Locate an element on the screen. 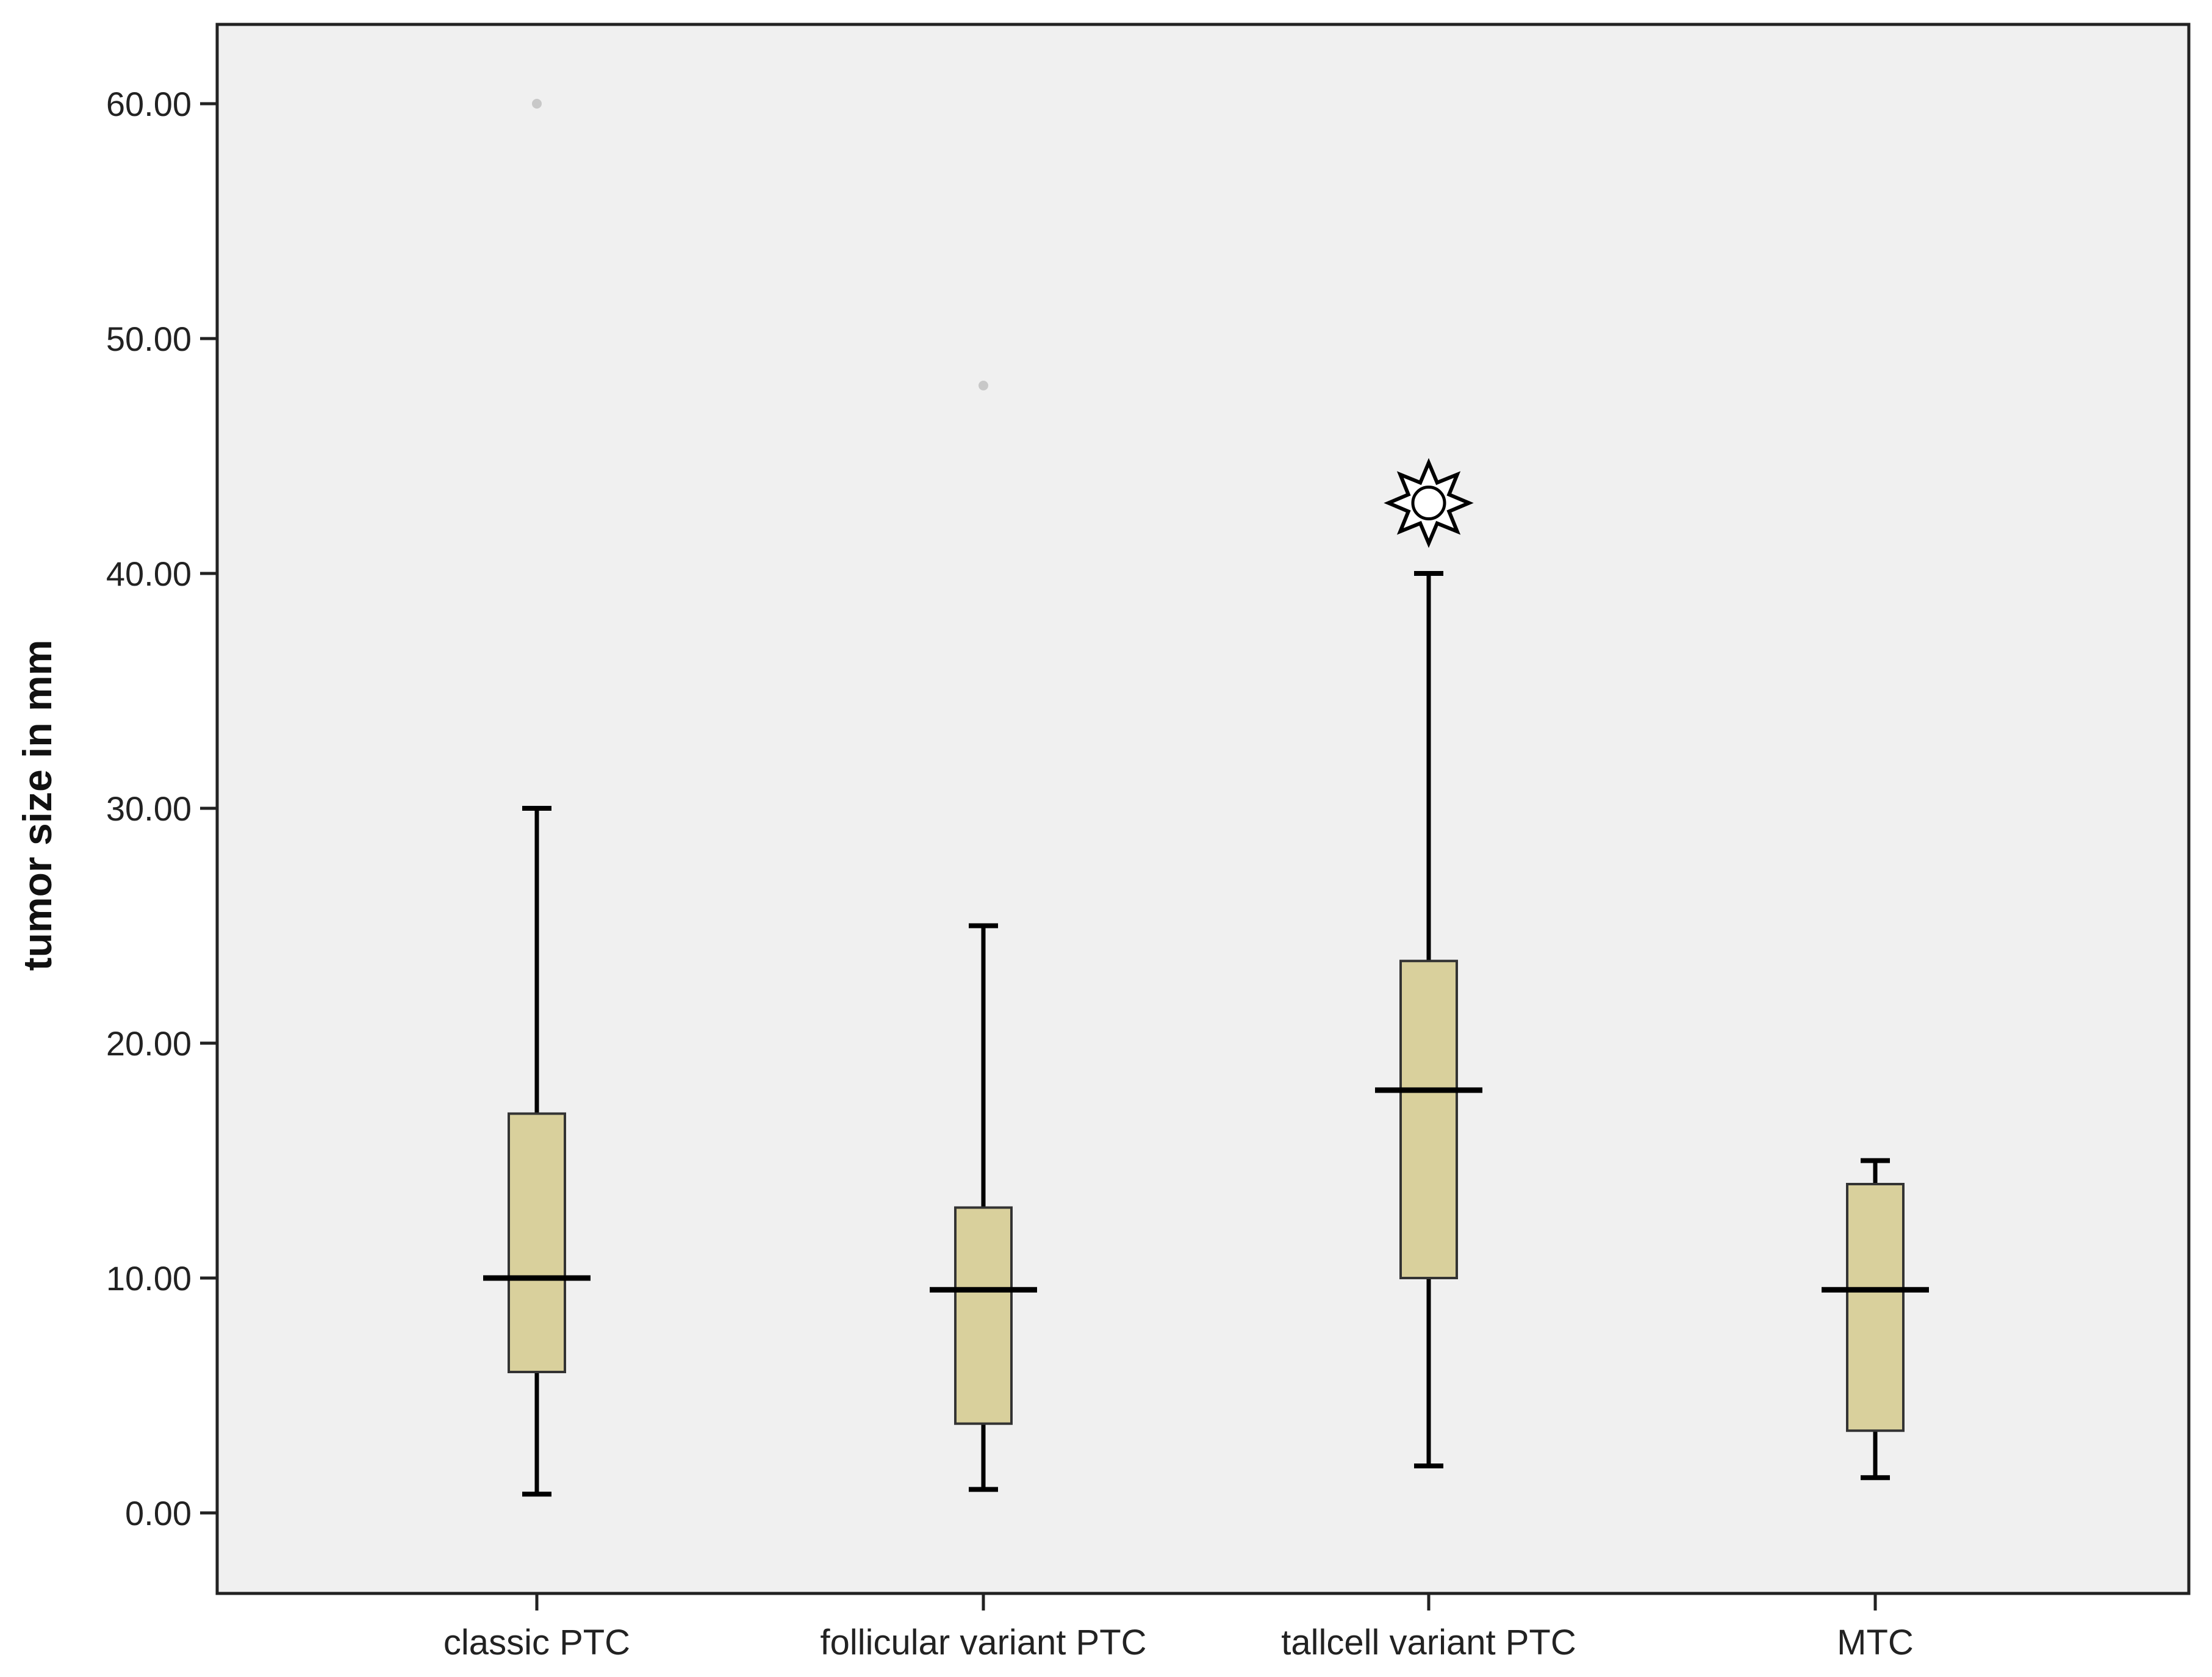 This screenshot has width=2212, height=1677. box-mtc is located at coordinates (1876, 1320).